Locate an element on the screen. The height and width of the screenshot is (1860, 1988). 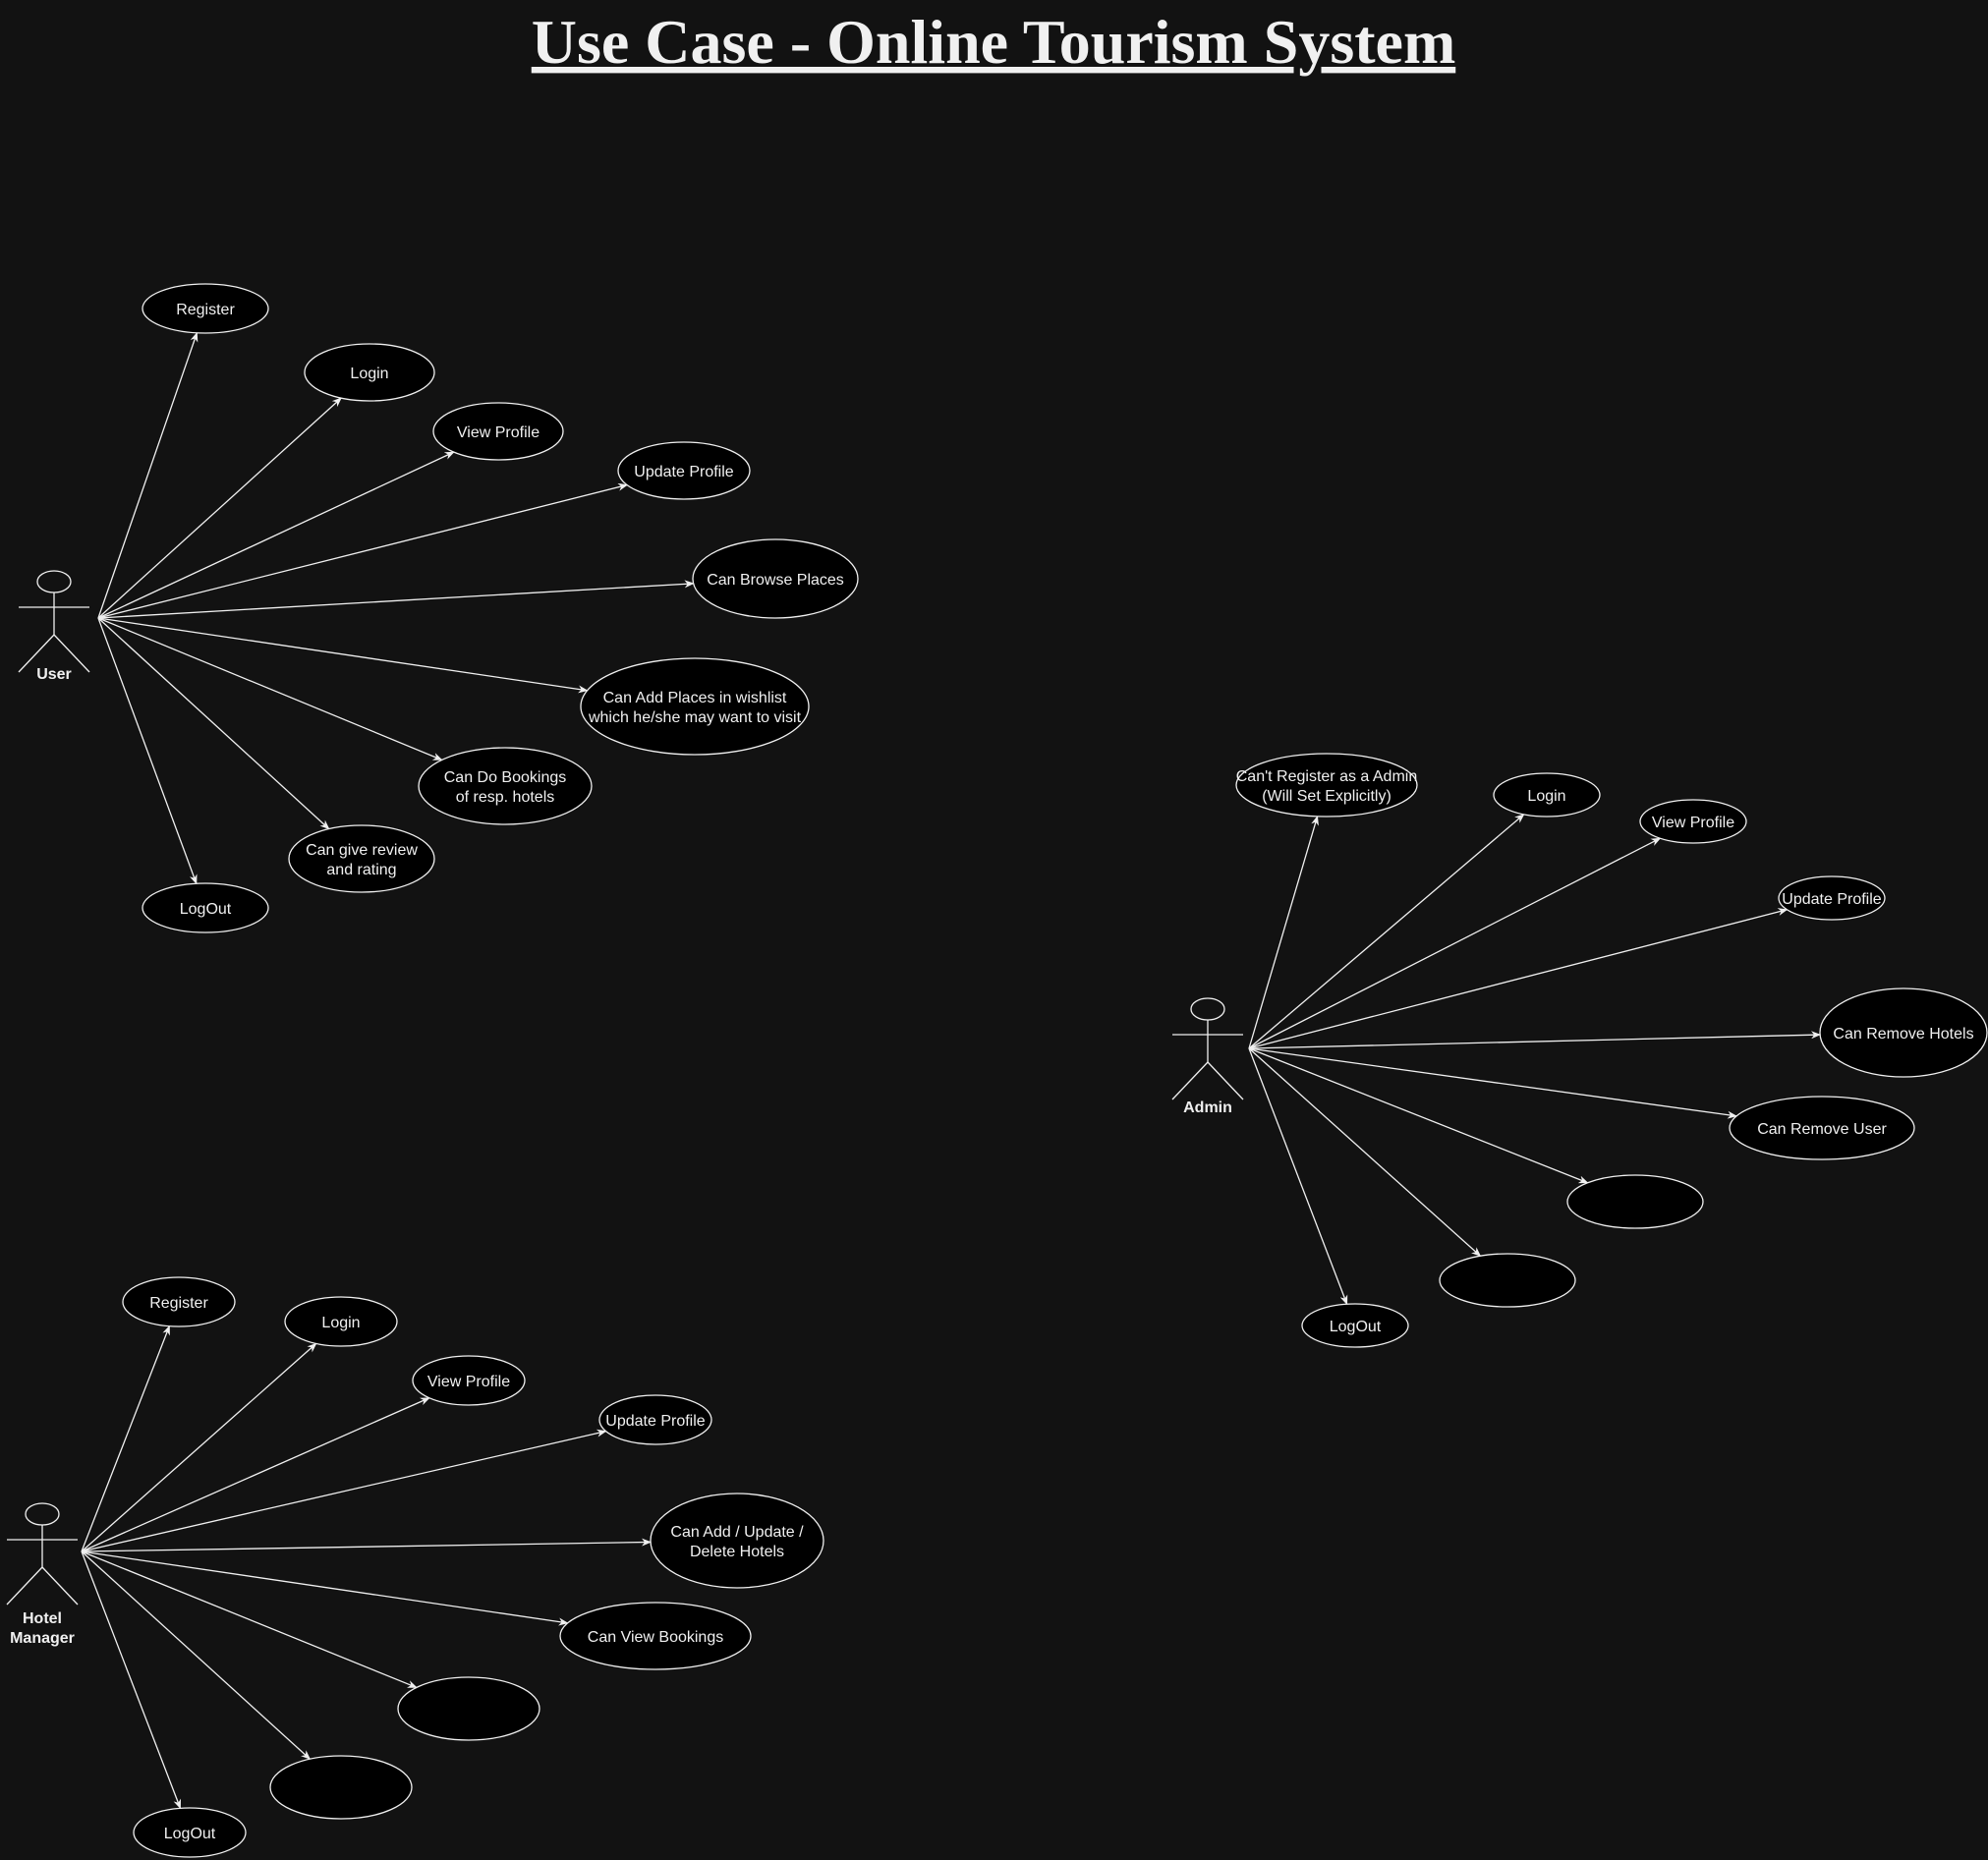
usecase-label: Can Add / Update / is located at coordinates (737, 1533).